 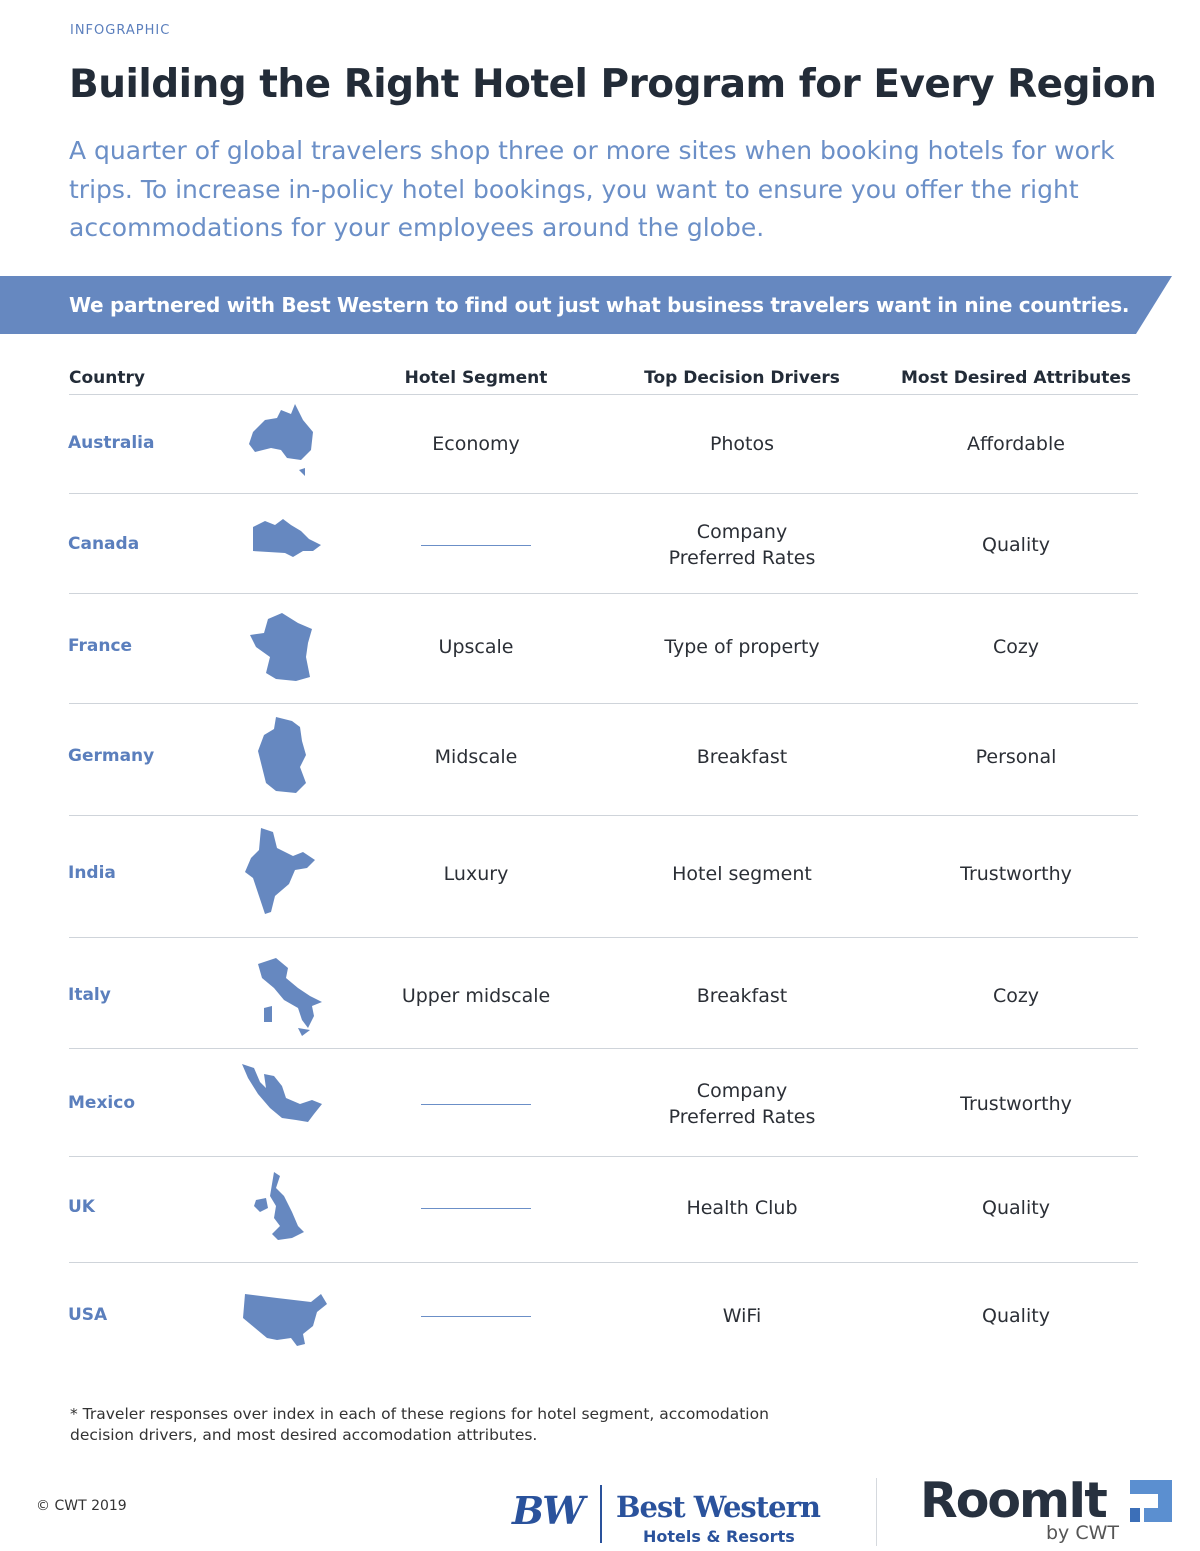 What do you see at coordinates (107, 378) in the screenshot?
I see `column-header: Country` at bounding box center [107, 378].